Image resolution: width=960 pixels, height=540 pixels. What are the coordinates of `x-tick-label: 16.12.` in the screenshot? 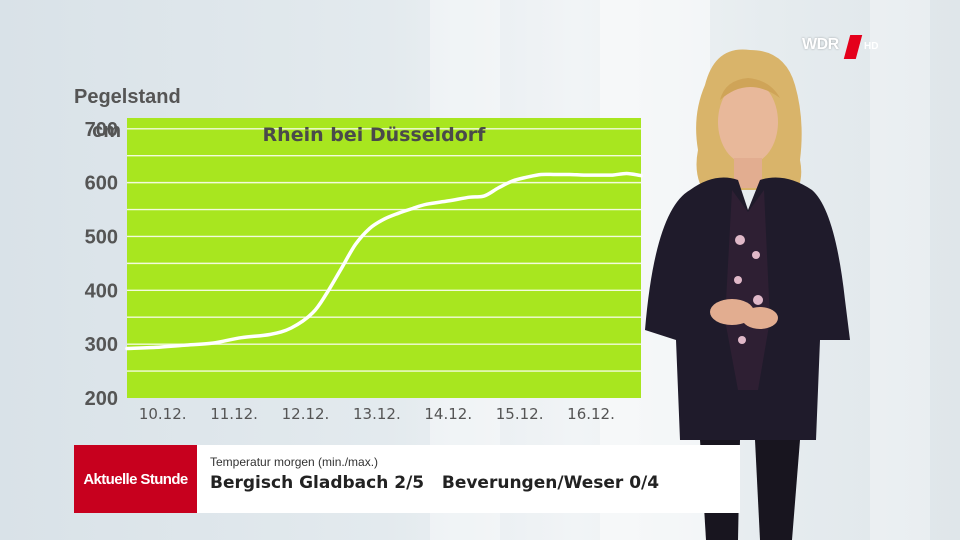 It's located at (591, 414).